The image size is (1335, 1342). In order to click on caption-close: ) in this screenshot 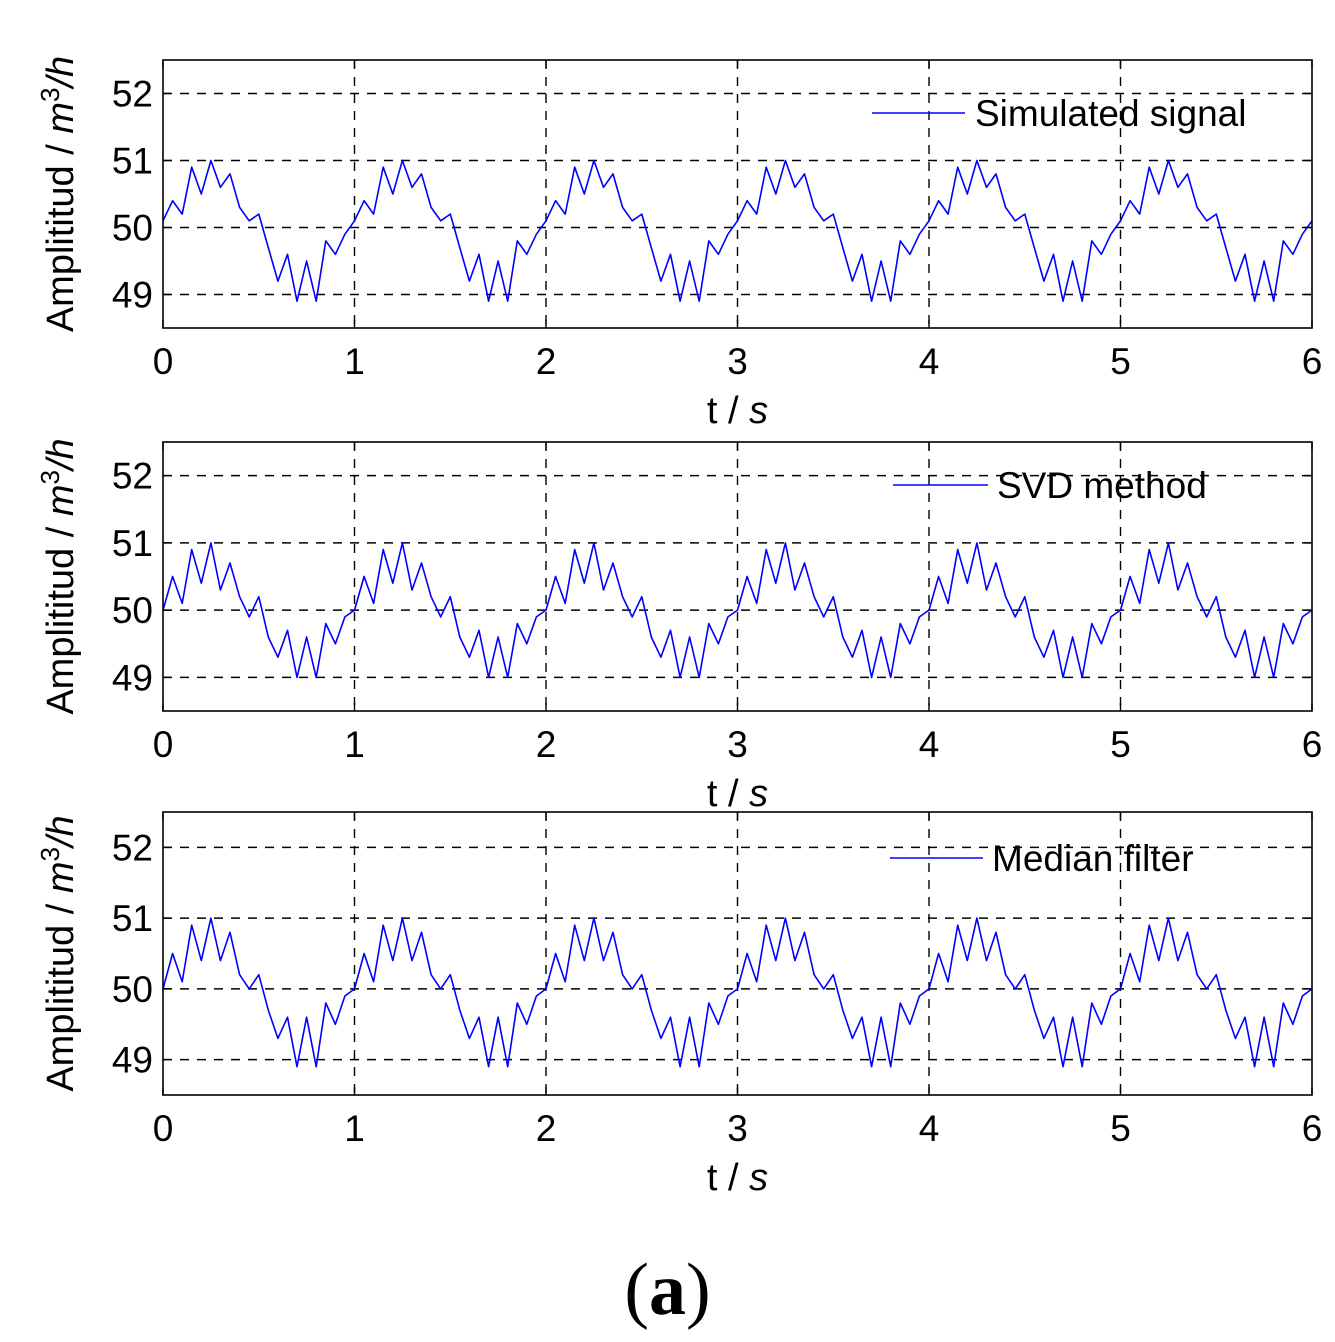, I will do `click(698, 1290)`.